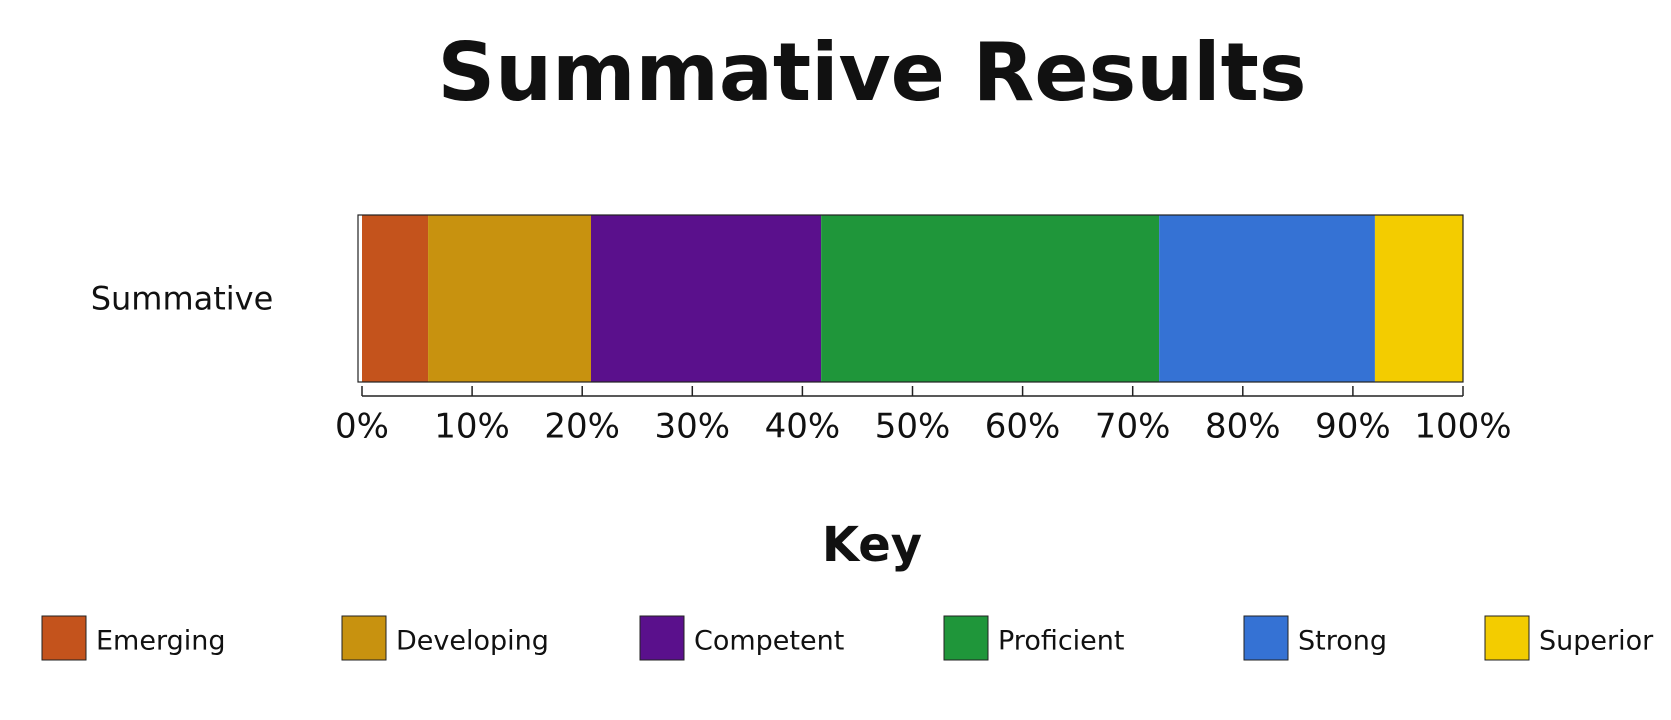 The width and height of the screenshot is (1671, 720). What do you see at coordinates (872, 545) in the screenshot?
I see `legend-title: Key` at bounding box center [872, 545].